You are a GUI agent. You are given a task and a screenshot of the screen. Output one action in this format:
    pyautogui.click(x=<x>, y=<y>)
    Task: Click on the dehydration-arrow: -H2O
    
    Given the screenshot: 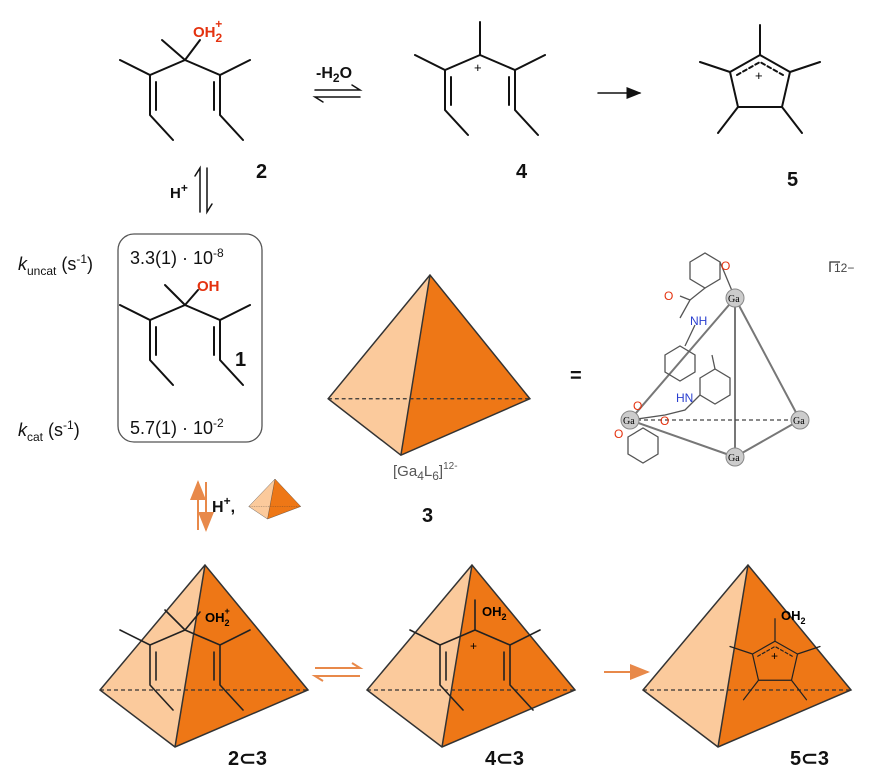 What is the action you would take?
    pyautogui.click(x=337, y=84)
    